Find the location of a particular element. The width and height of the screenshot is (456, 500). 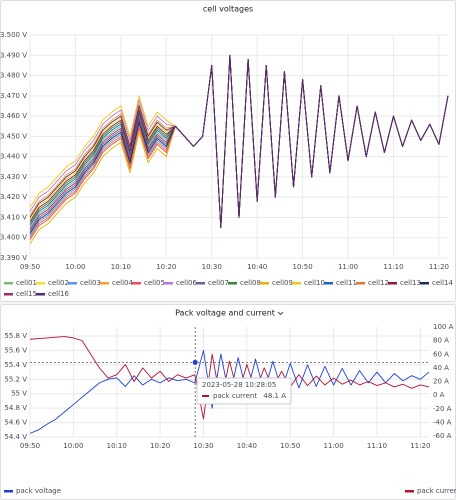

legend-label: pack voltage is located at coordinates (38, 491).